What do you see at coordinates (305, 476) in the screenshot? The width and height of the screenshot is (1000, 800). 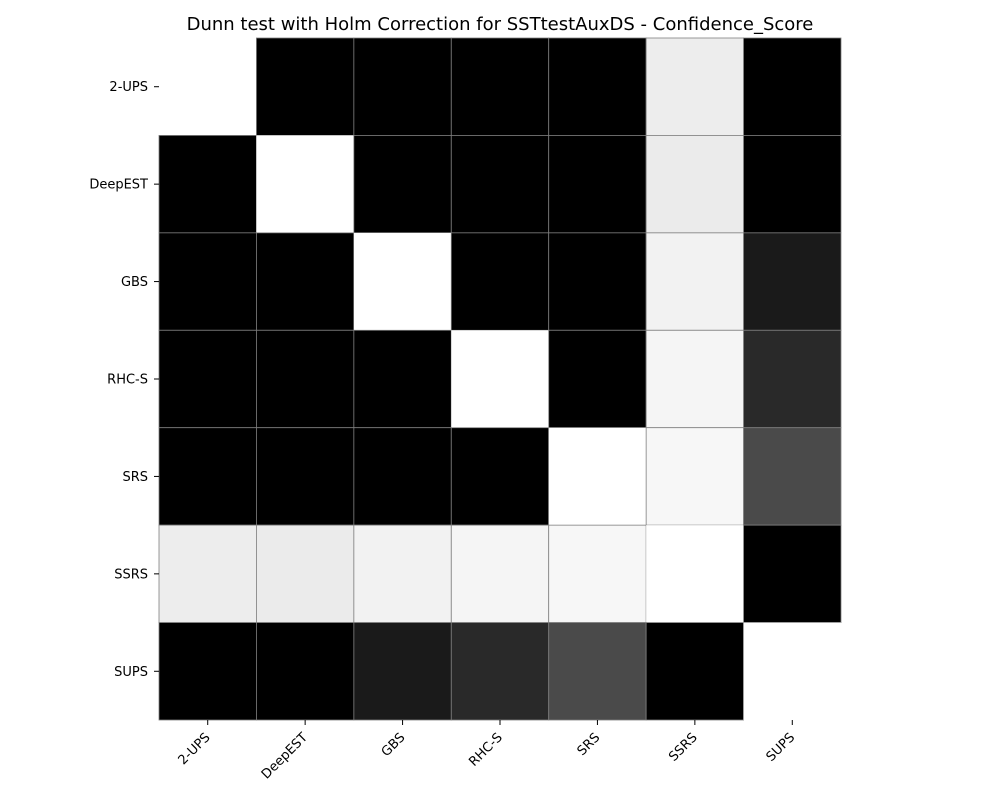 I see `heatmap-cell-srs-deepest` at bounding box center [305, 476].